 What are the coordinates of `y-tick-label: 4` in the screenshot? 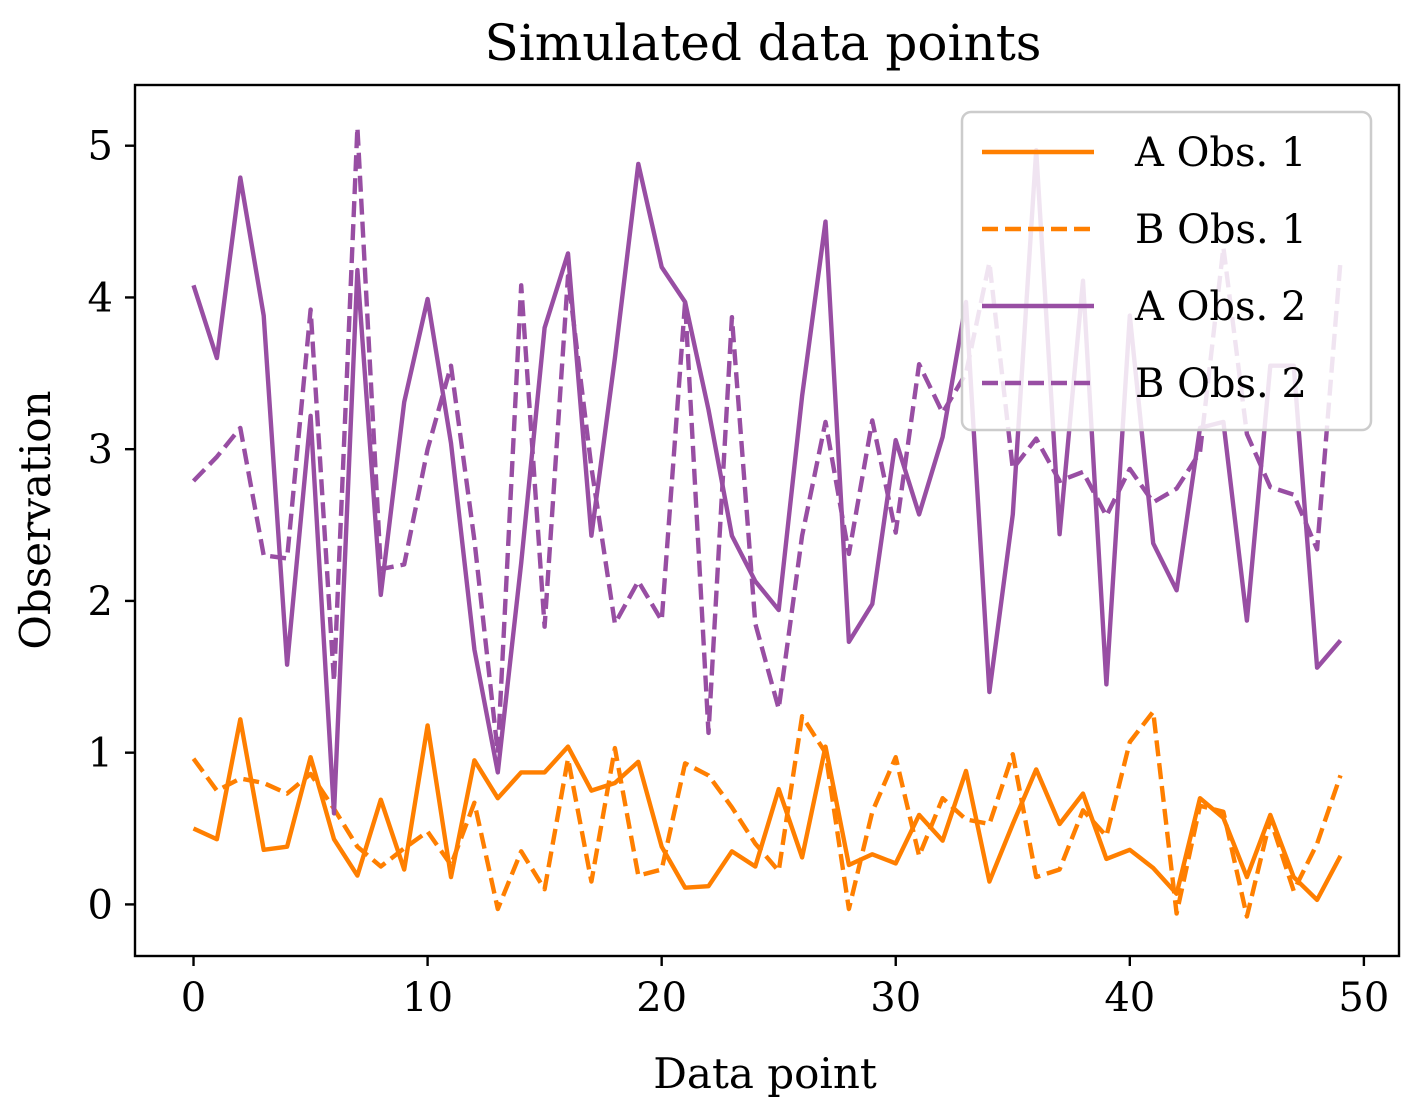 It's located at (100, 298).